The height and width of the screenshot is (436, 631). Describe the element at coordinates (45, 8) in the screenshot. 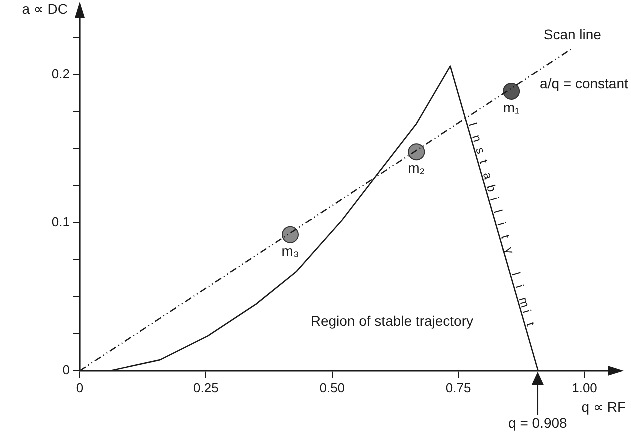

I see `y-axis-title: a ∝ DC` at that location.